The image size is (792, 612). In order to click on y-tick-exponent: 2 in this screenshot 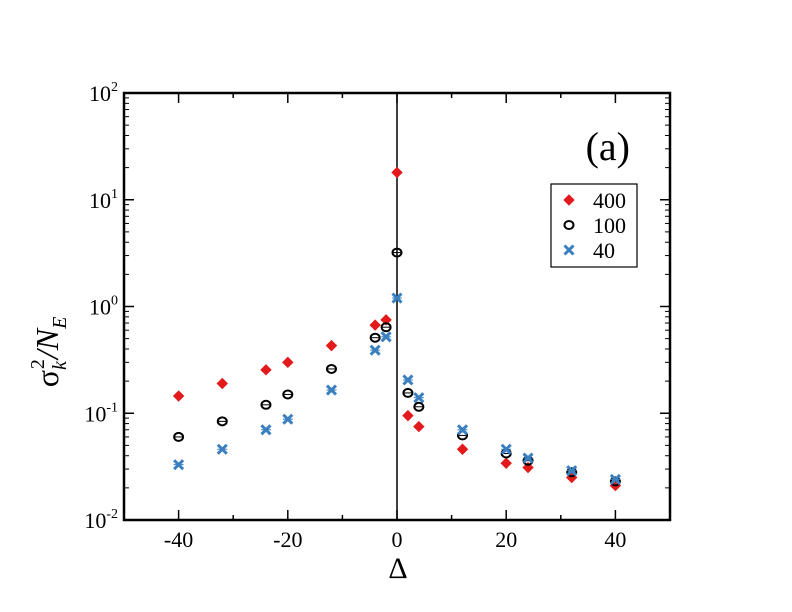, I will do `click(114, 87)`.